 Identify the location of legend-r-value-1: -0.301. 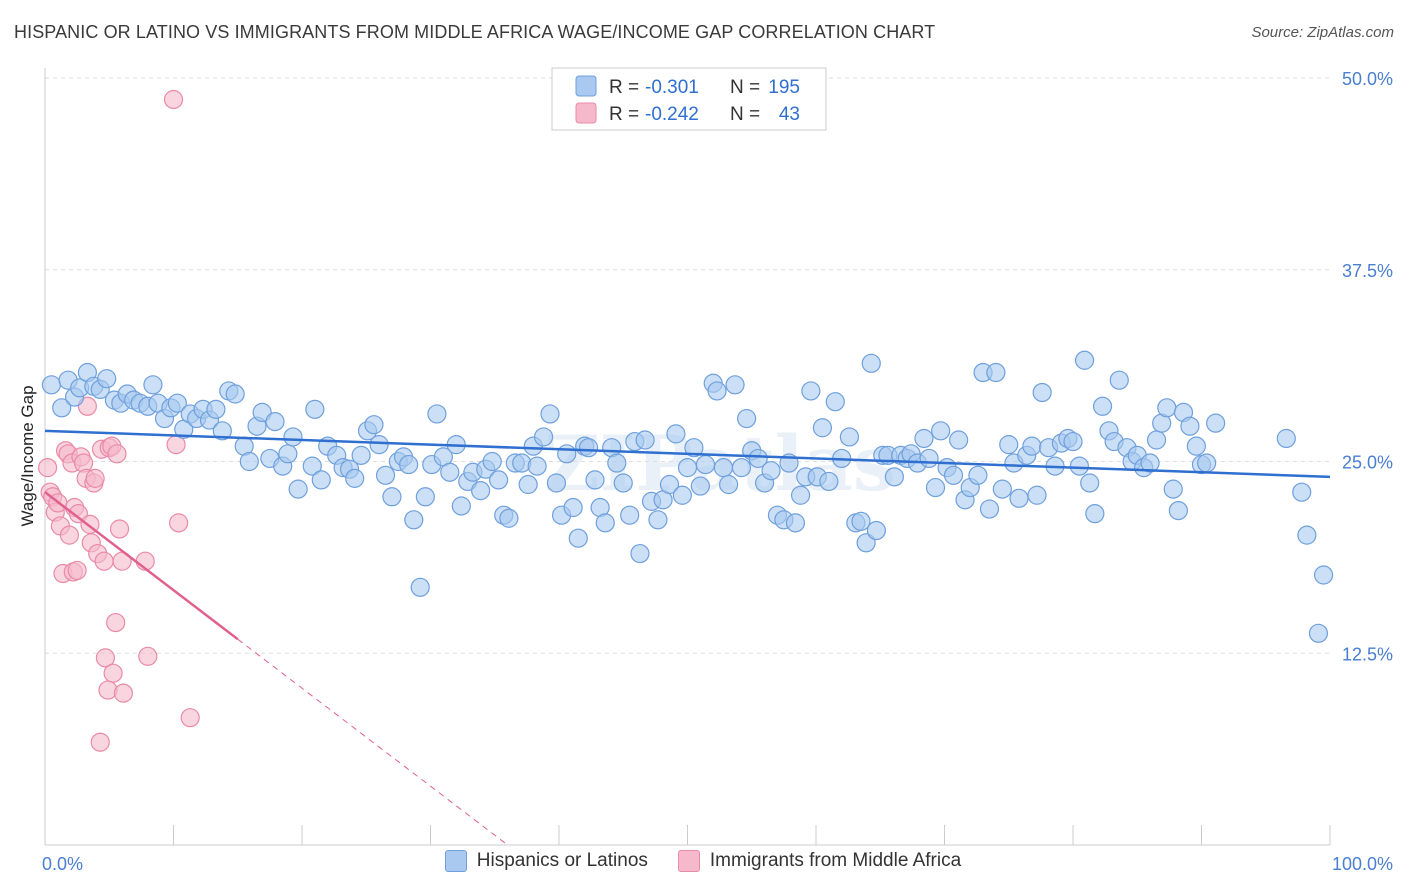
(672, 87).